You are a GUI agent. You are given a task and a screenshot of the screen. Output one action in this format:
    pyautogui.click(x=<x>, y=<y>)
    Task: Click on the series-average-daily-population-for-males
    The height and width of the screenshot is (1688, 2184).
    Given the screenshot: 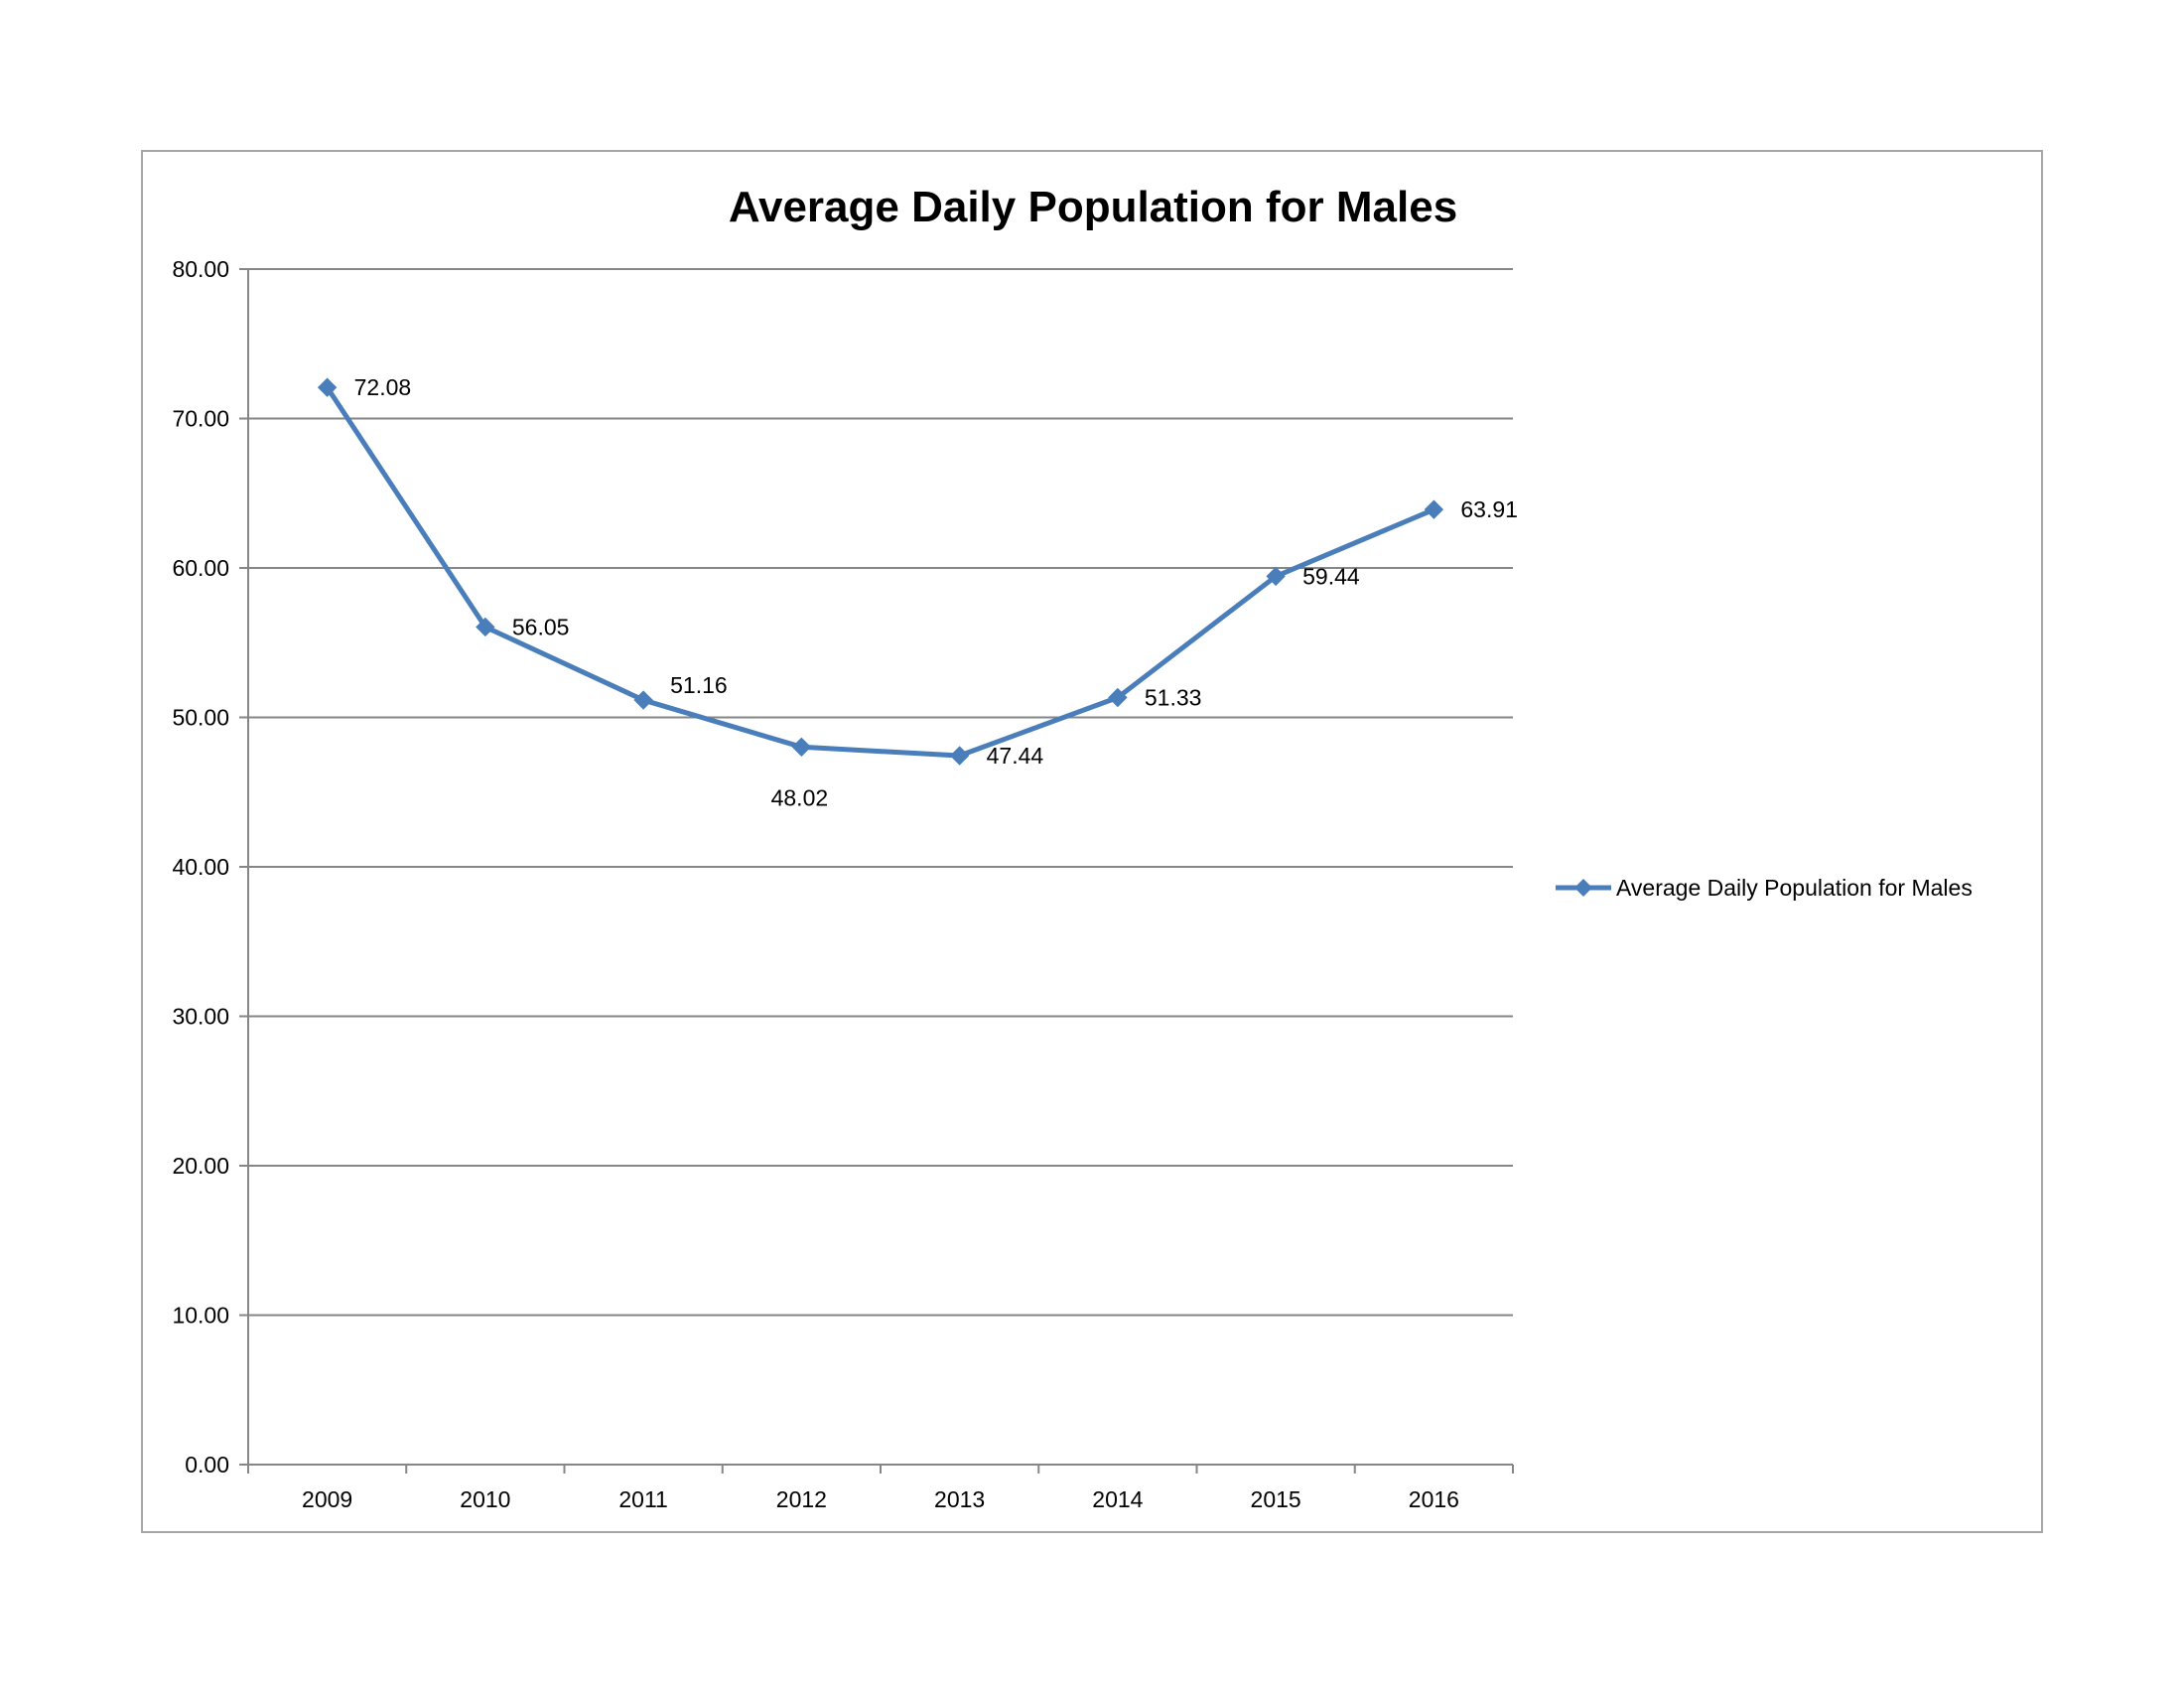 What is the action you would take?
    pyautogui.click(x=880, y=571)
    